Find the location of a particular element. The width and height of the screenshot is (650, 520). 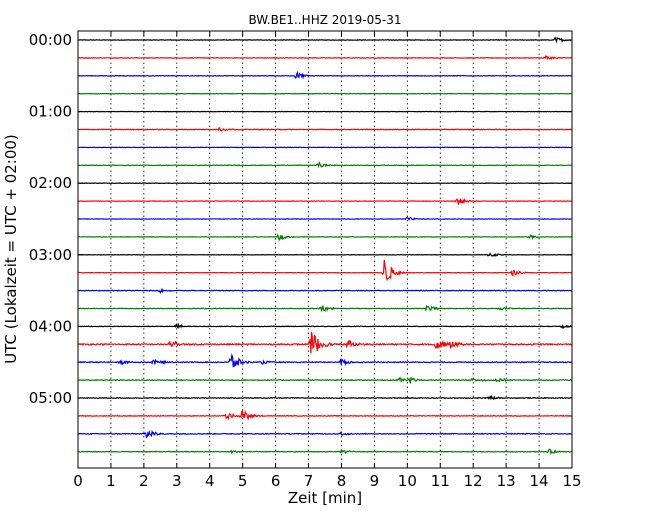

y-tick-label: 01:00 is located at coordinates (50, 112).